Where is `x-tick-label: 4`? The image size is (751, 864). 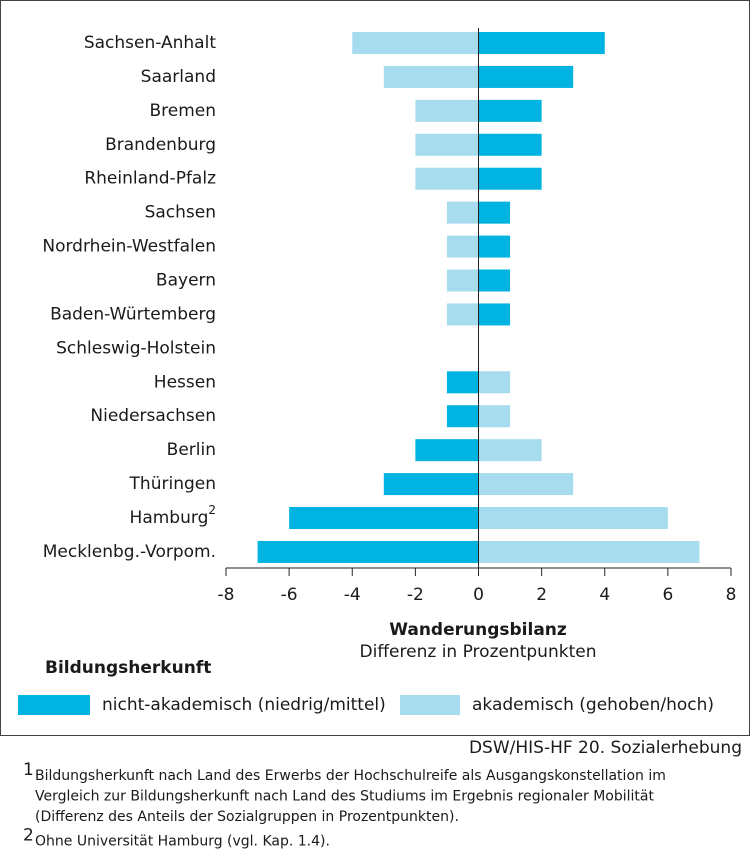
x-tick-label: 4 is located at coordinates (604, 595).